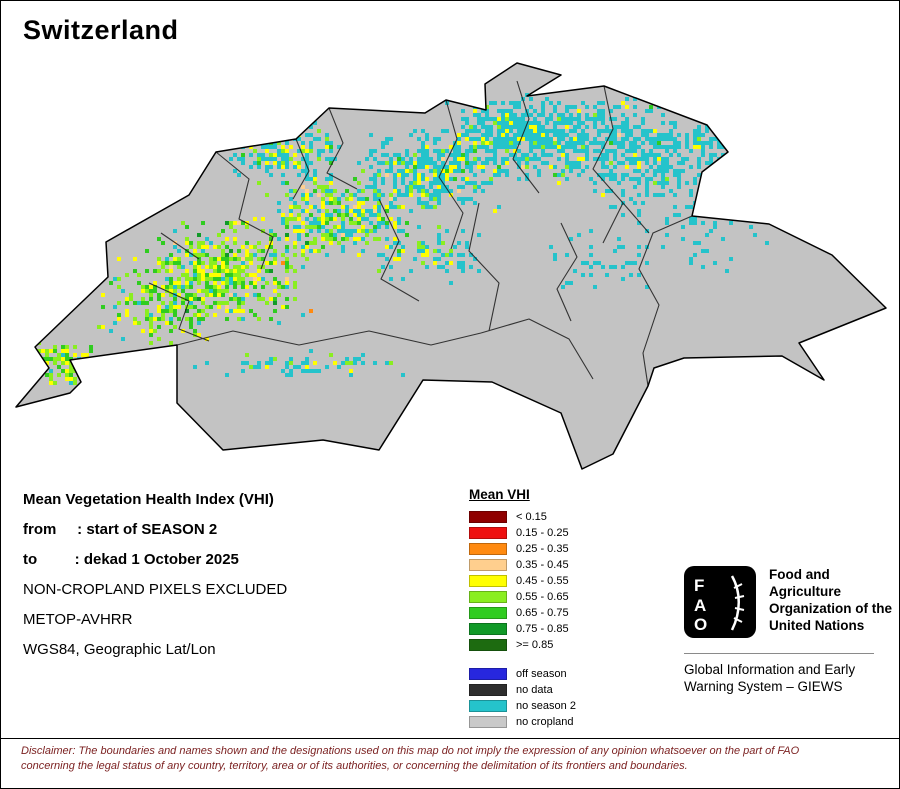 The height and width of the screenshot is (789, 900). I want to click on legend-item: 0.45 - 0.55, so click(522, 581).